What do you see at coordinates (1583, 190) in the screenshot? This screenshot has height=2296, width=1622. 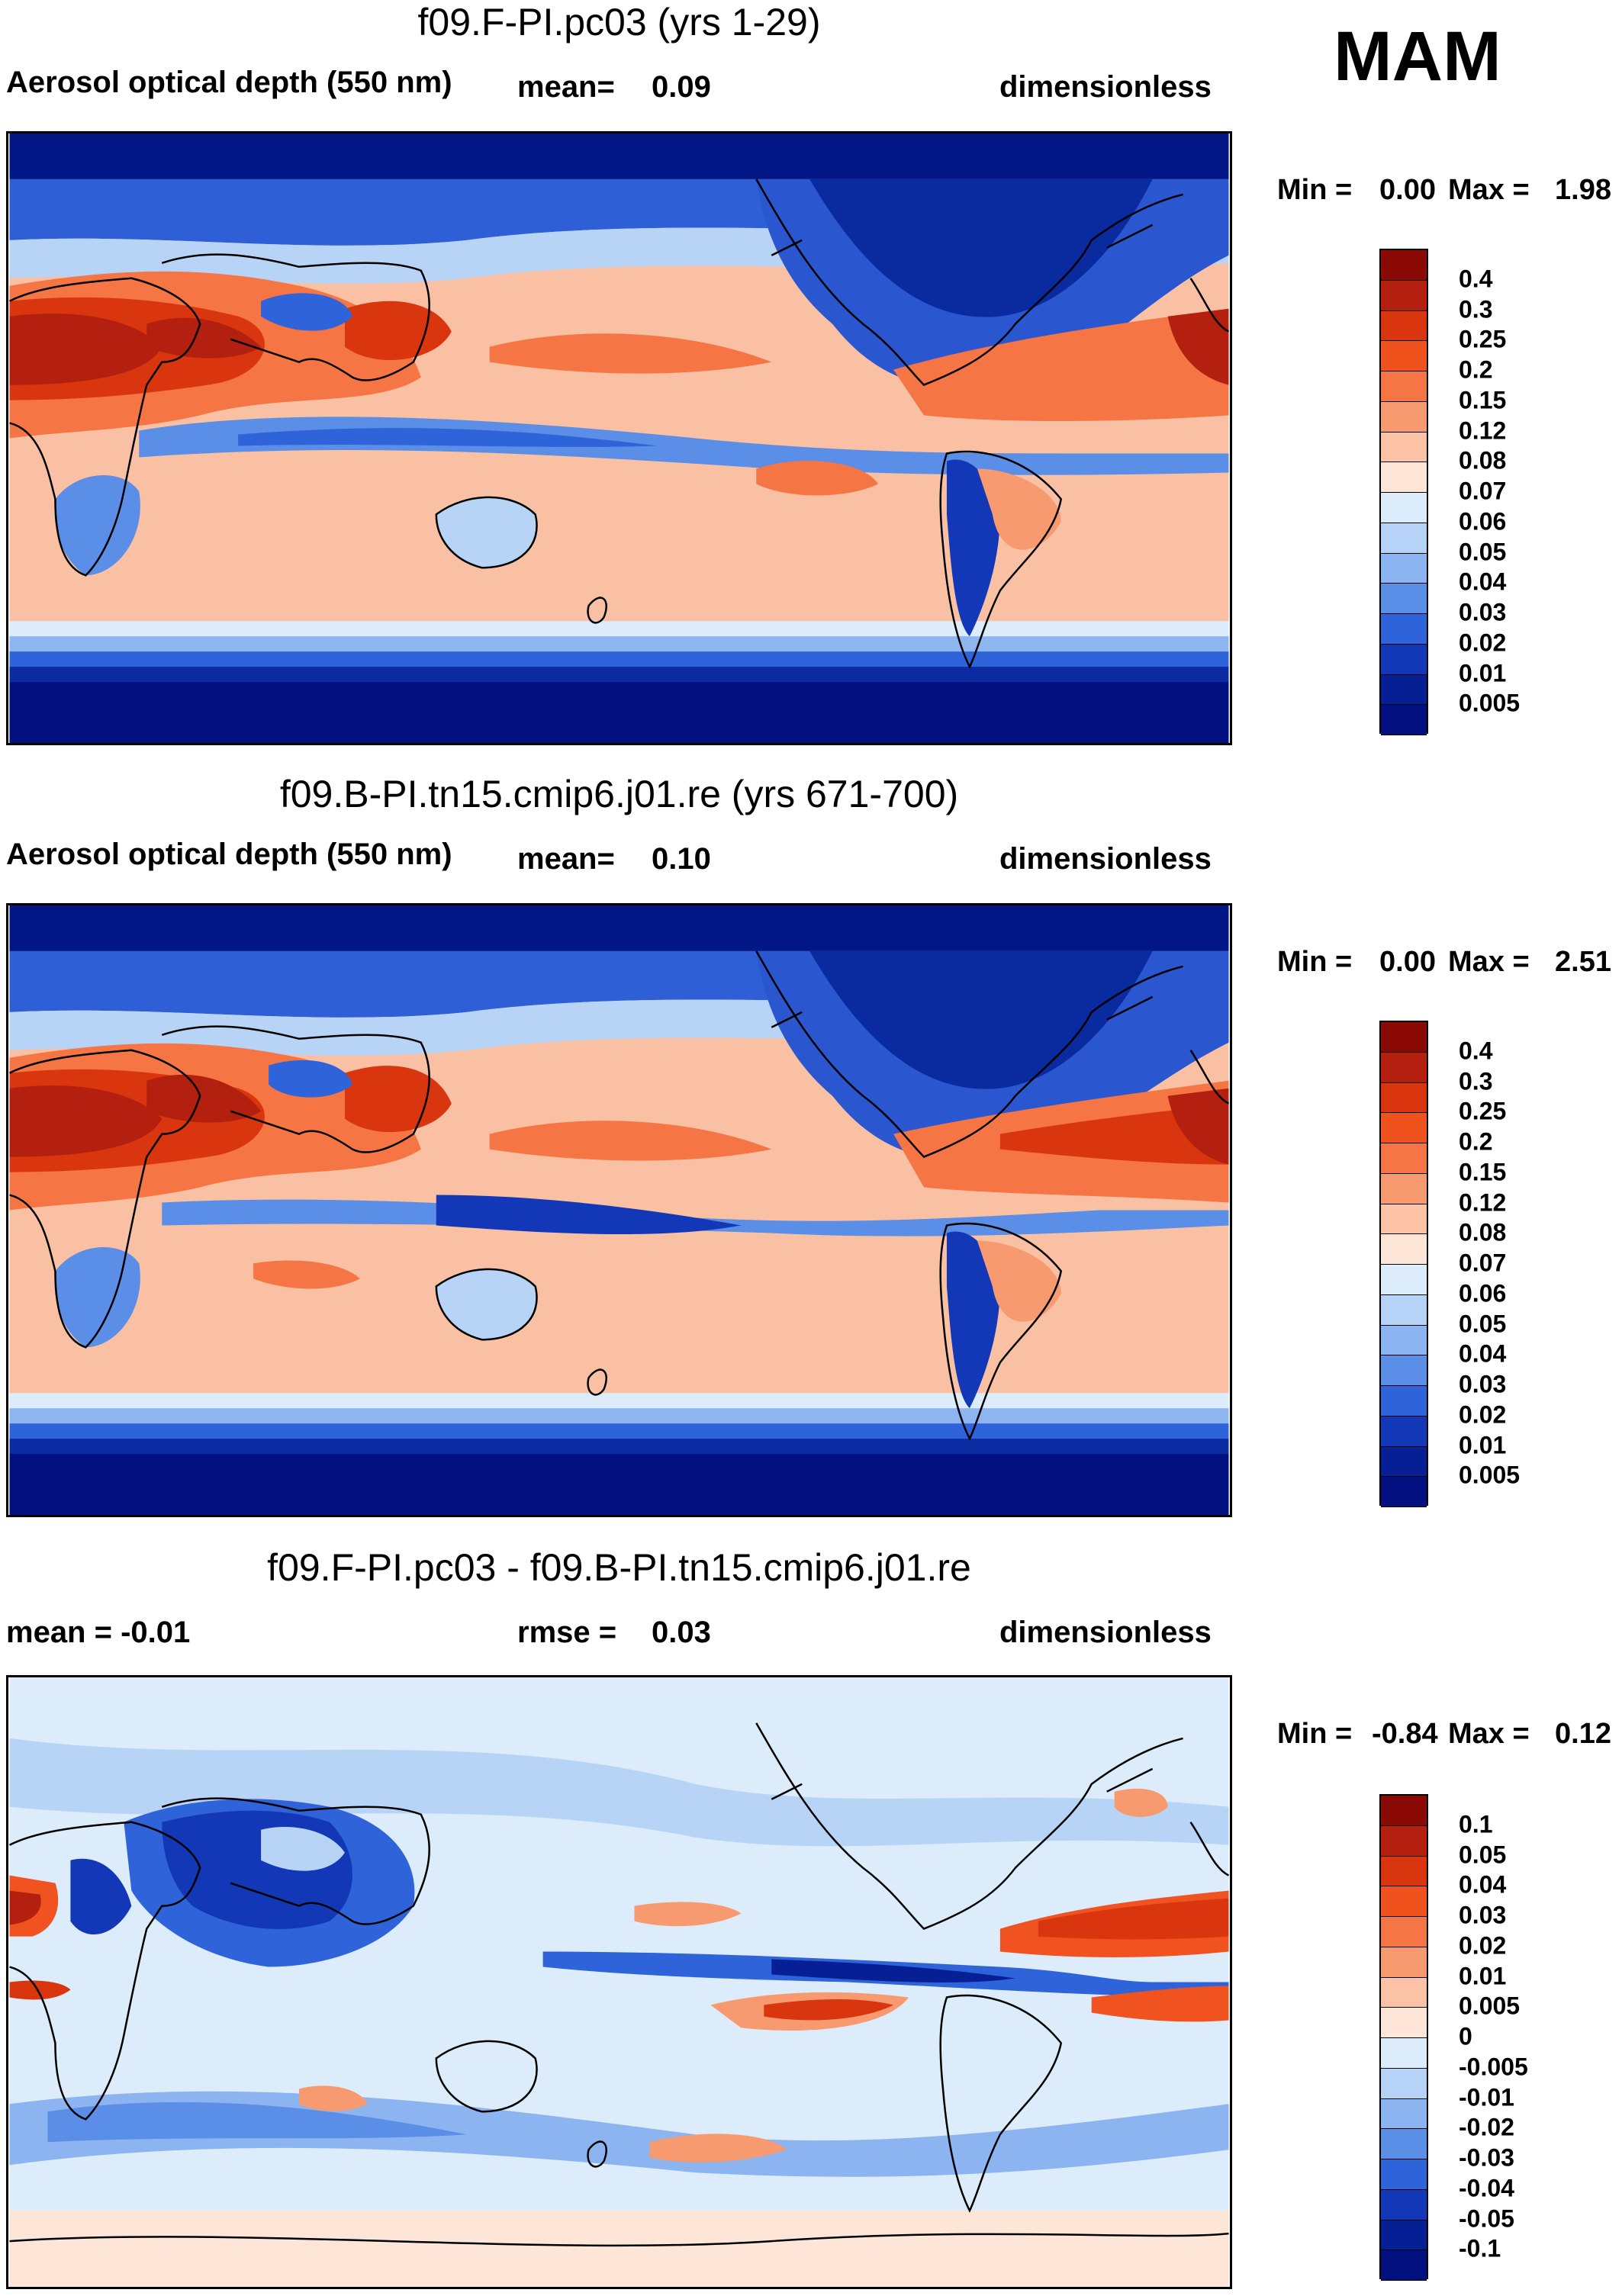 I see `panel-1-max-value: 1.98` at bounding box center [1583, 190].